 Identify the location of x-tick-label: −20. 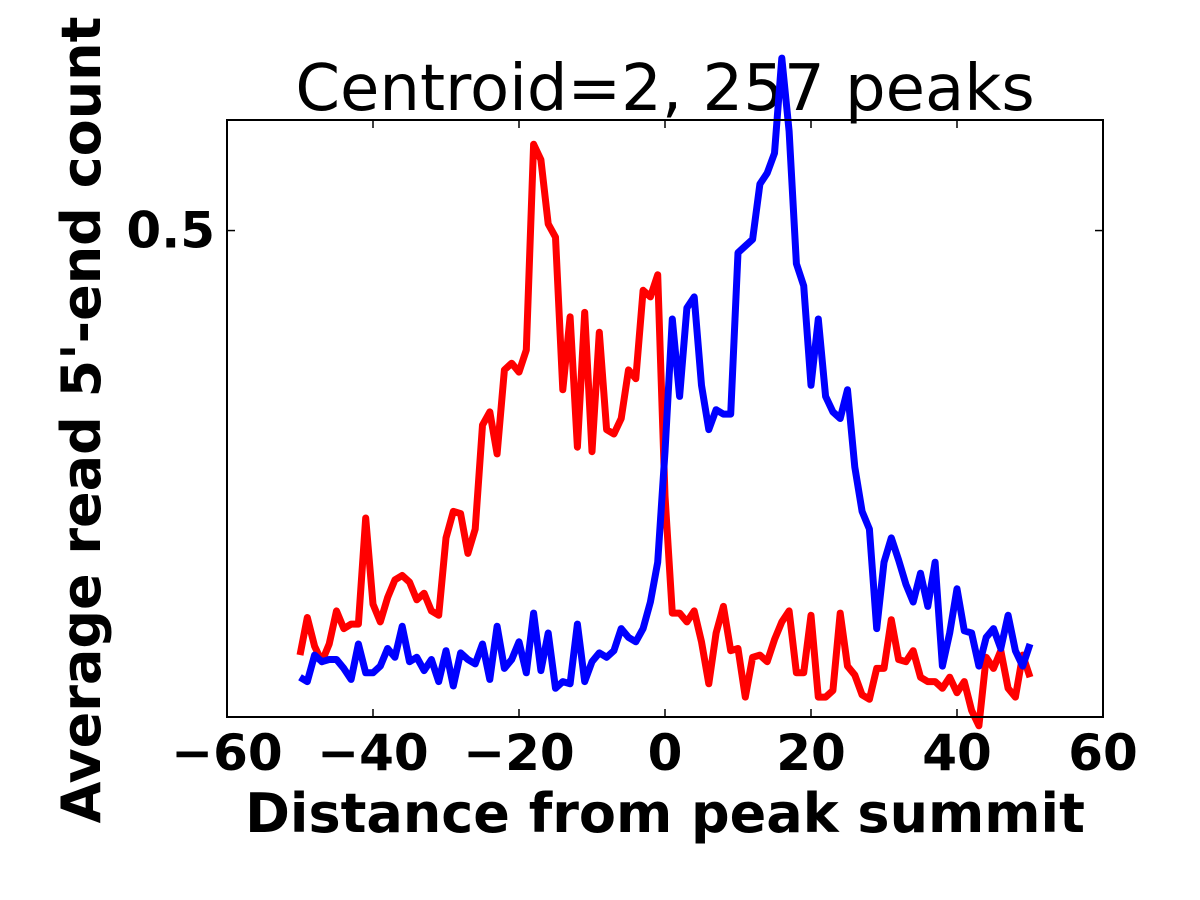
(518, 753).